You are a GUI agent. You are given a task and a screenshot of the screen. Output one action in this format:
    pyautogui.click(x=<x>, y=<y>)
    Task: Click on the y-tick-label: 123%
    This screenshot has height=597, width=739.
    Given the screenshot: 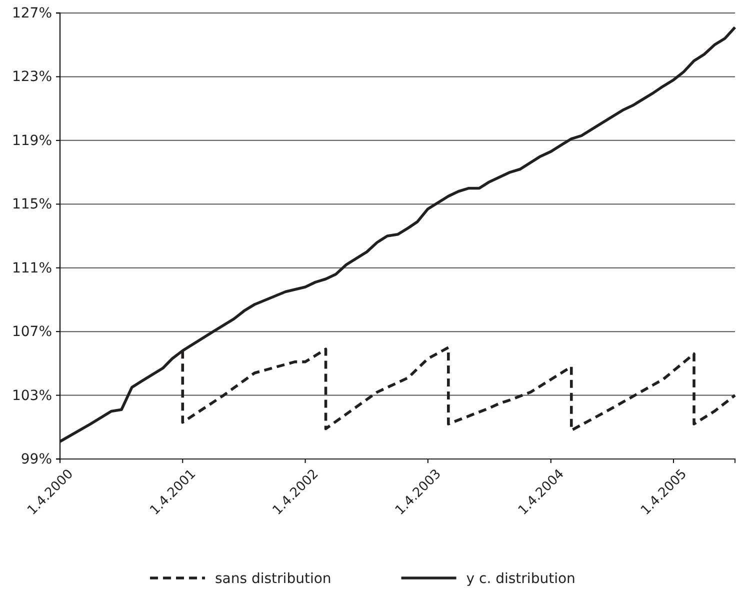 What is the action you would take?
    pyautogui.click(x=32, y=77)
    